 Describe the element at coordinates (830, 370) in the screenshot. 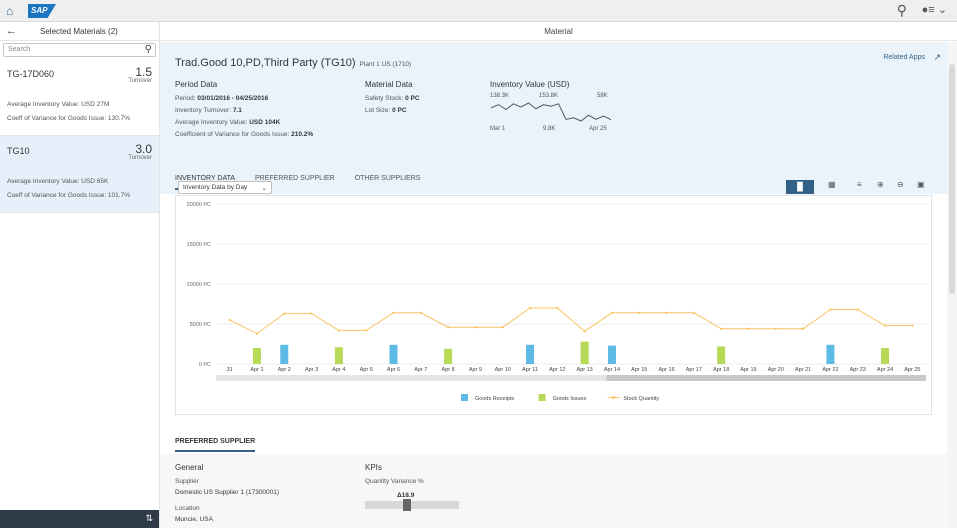

I see `x-tick-label: Apr 22` at that location.